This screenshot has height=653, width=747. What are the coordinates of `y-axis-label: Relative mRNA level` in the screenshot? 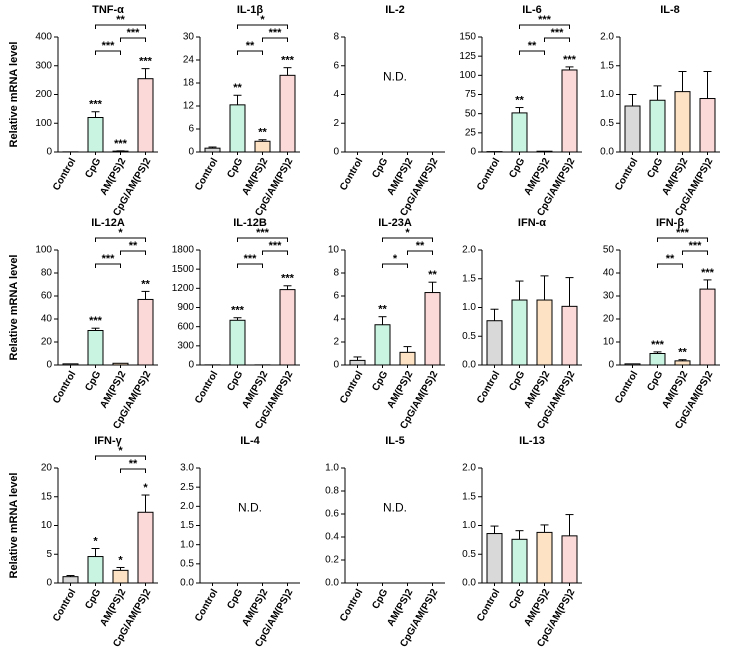 It's located at (14, 95).